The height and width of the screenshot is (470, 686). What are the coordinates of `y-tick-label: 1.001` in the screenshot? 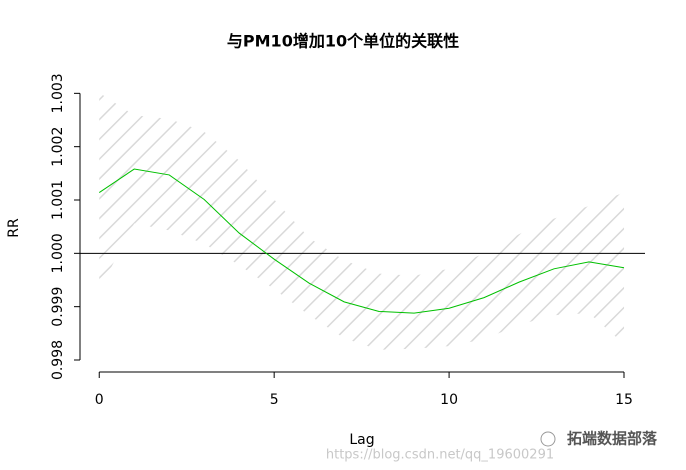 It's located at (58, 200).